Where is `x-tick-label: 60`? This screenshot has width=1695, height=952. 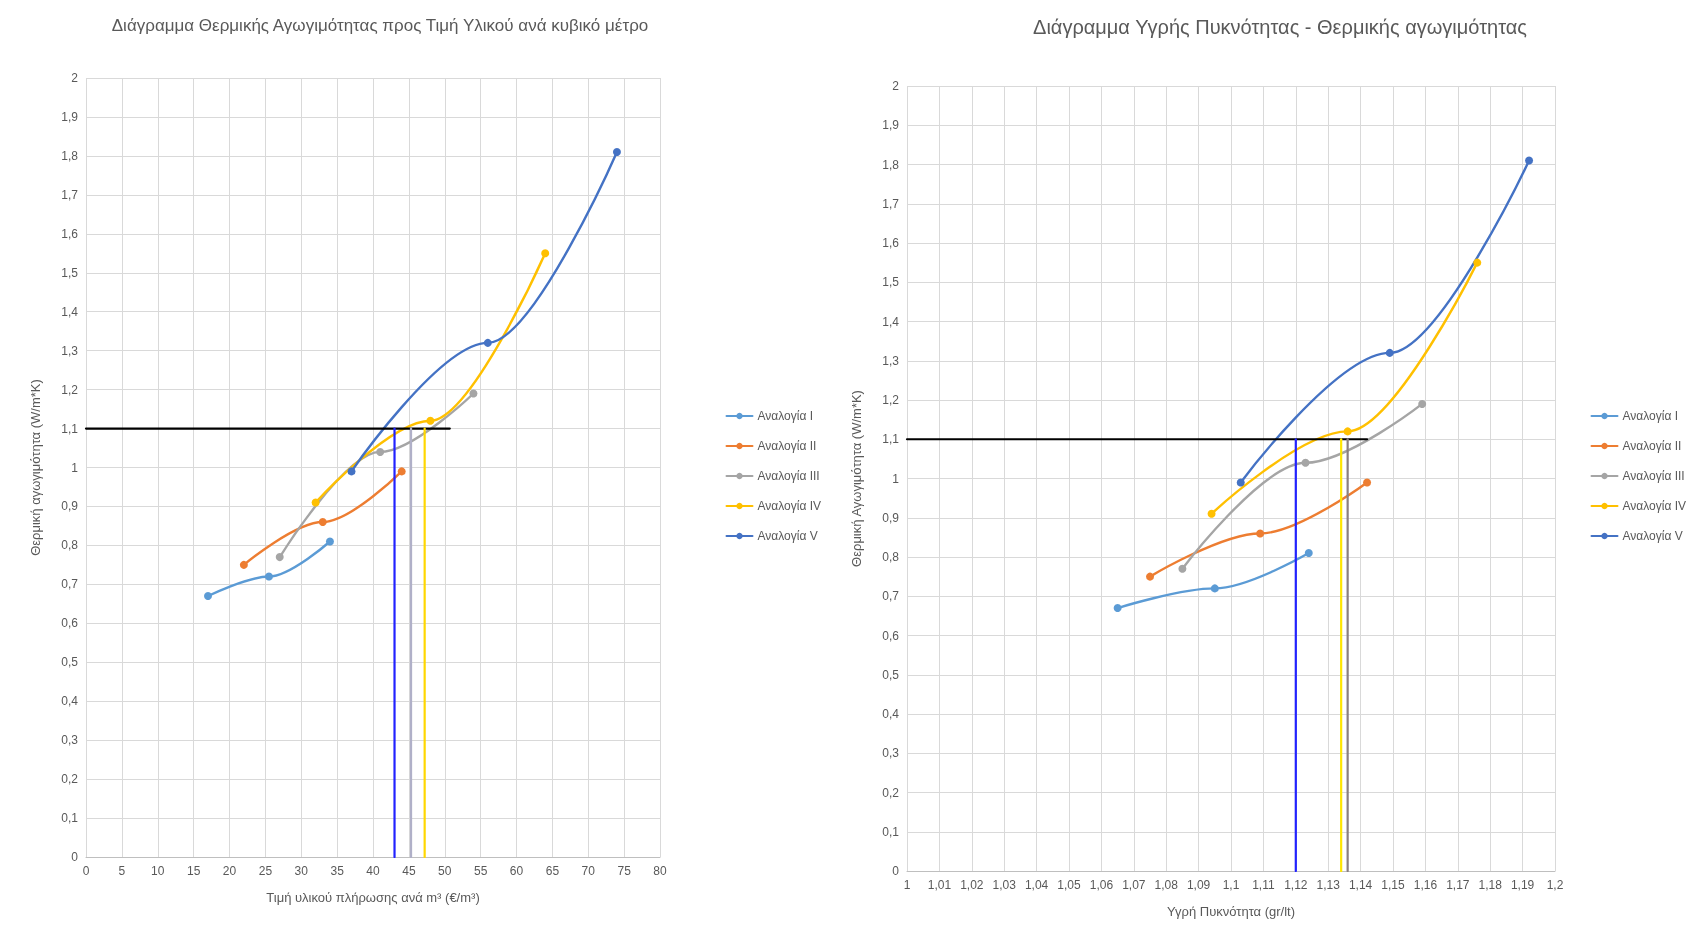
x-tick-label: 60 is located at coordinates (516, 871).